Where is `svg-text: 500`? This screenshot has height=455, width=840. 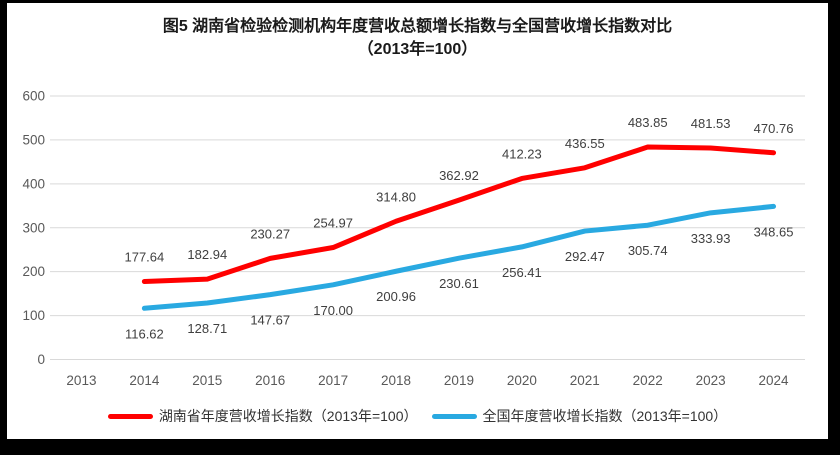
svg-text: 500 is located at coordinates (33, 139).